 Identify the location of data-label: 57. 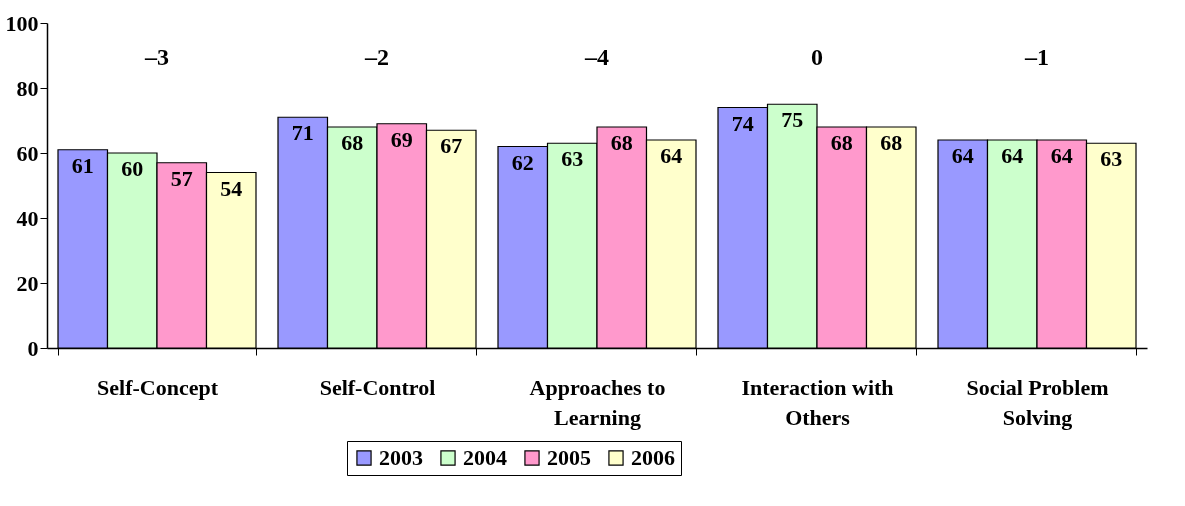
(181, 178).